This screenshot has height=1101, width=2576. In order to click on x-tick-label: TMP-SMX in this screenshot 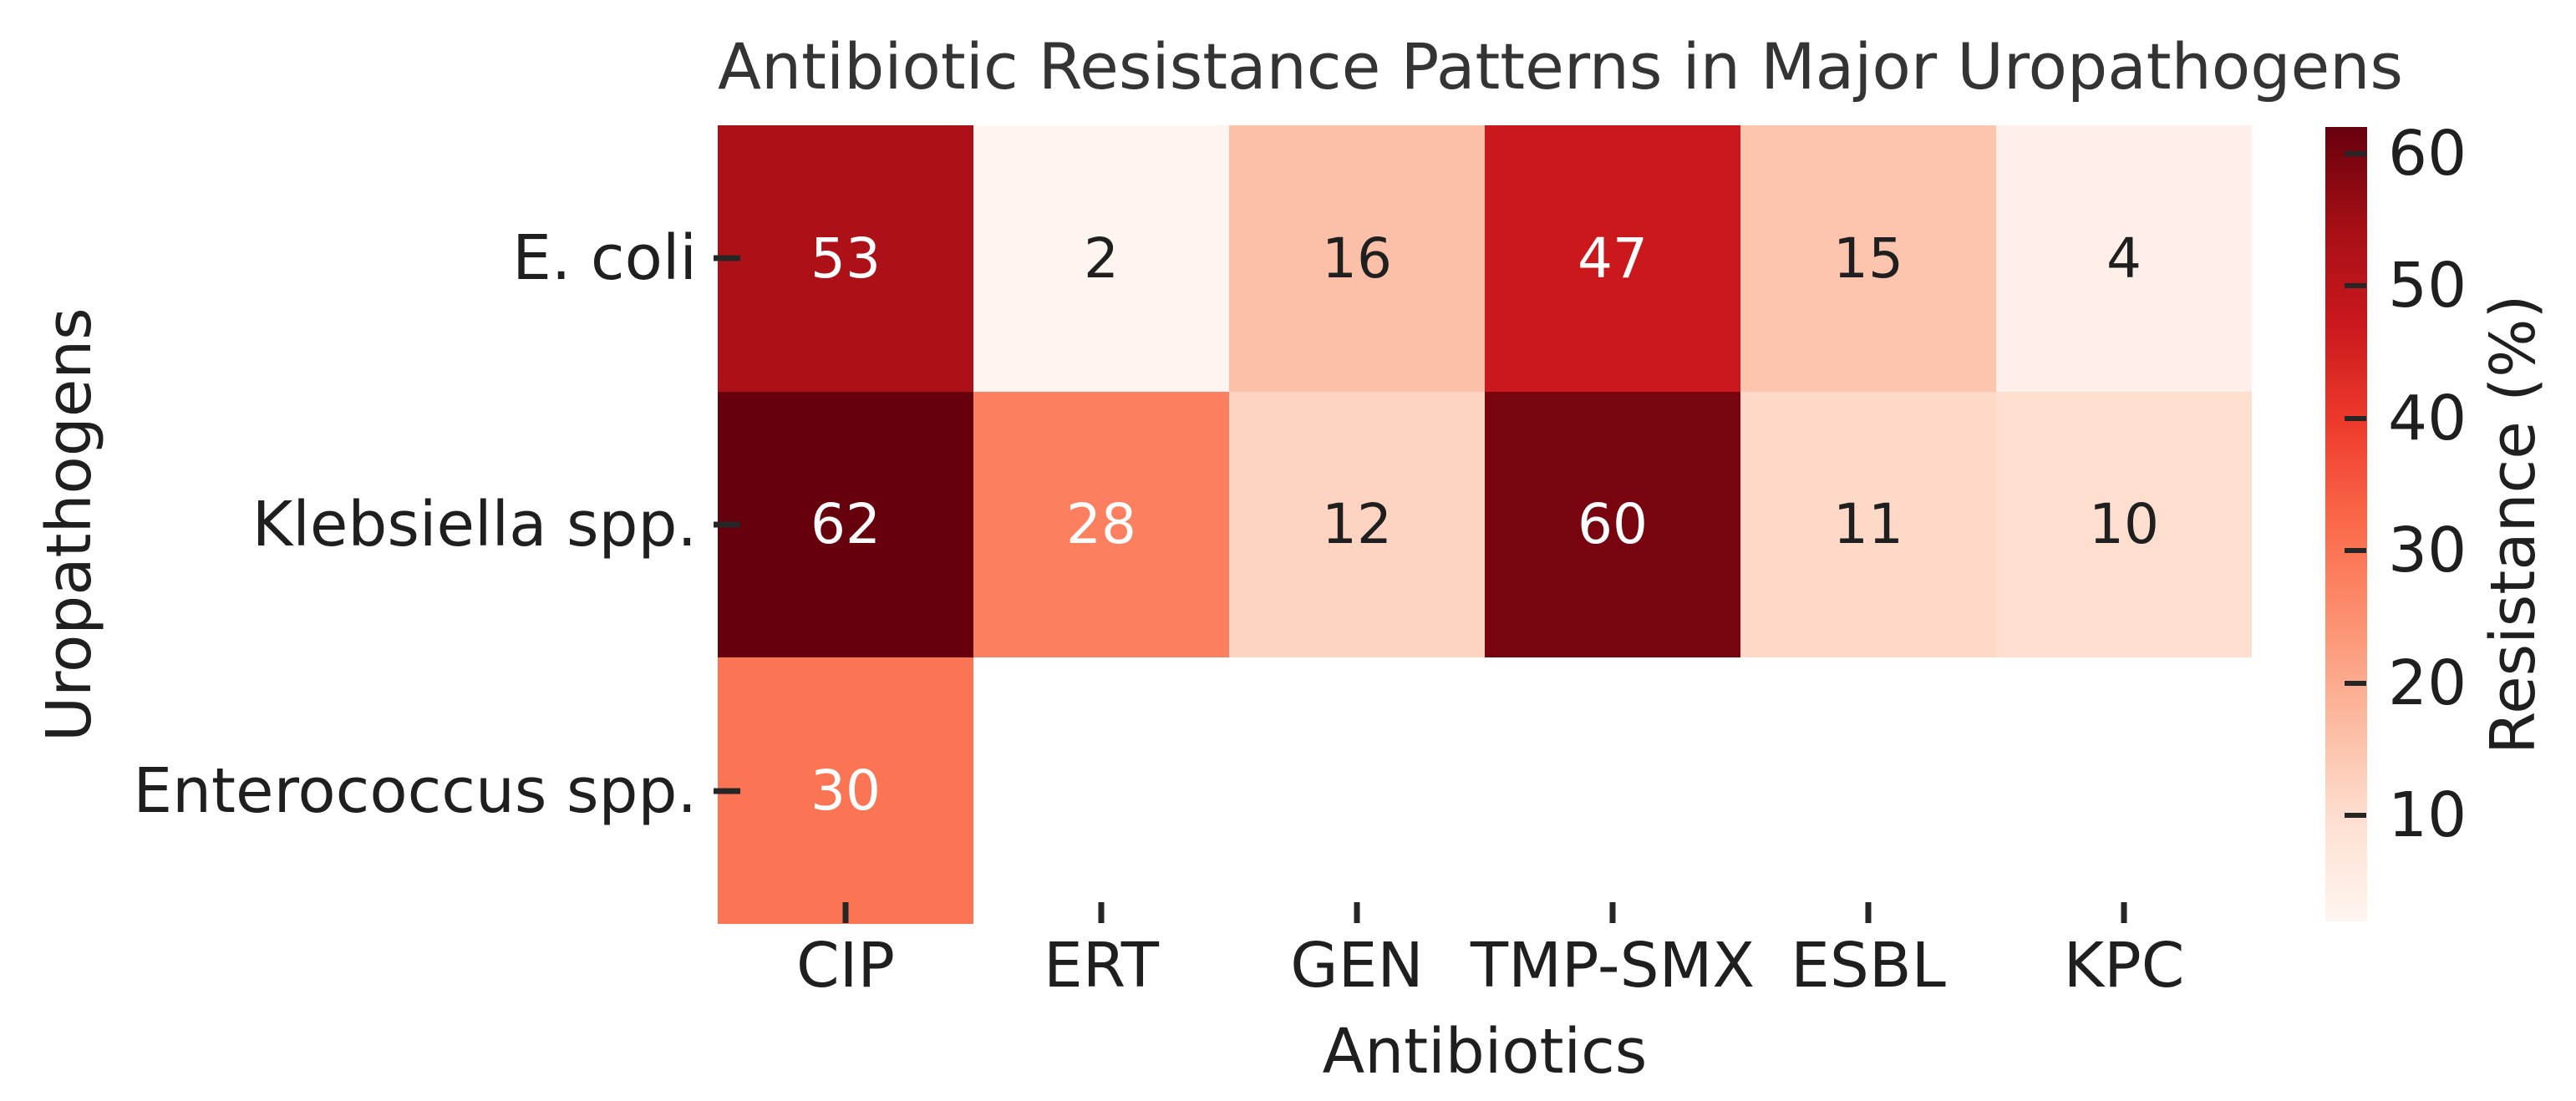, I will do `click(1612, 966)`.